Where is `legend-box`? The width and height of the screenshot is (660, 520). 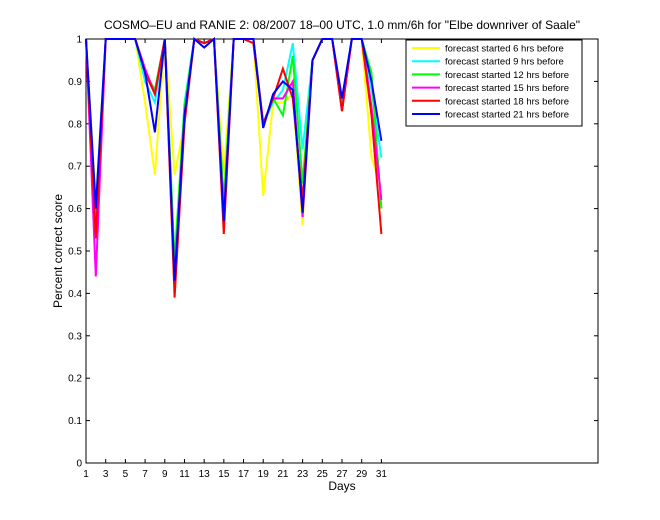
legend-box is located at coordinates (494, 83).